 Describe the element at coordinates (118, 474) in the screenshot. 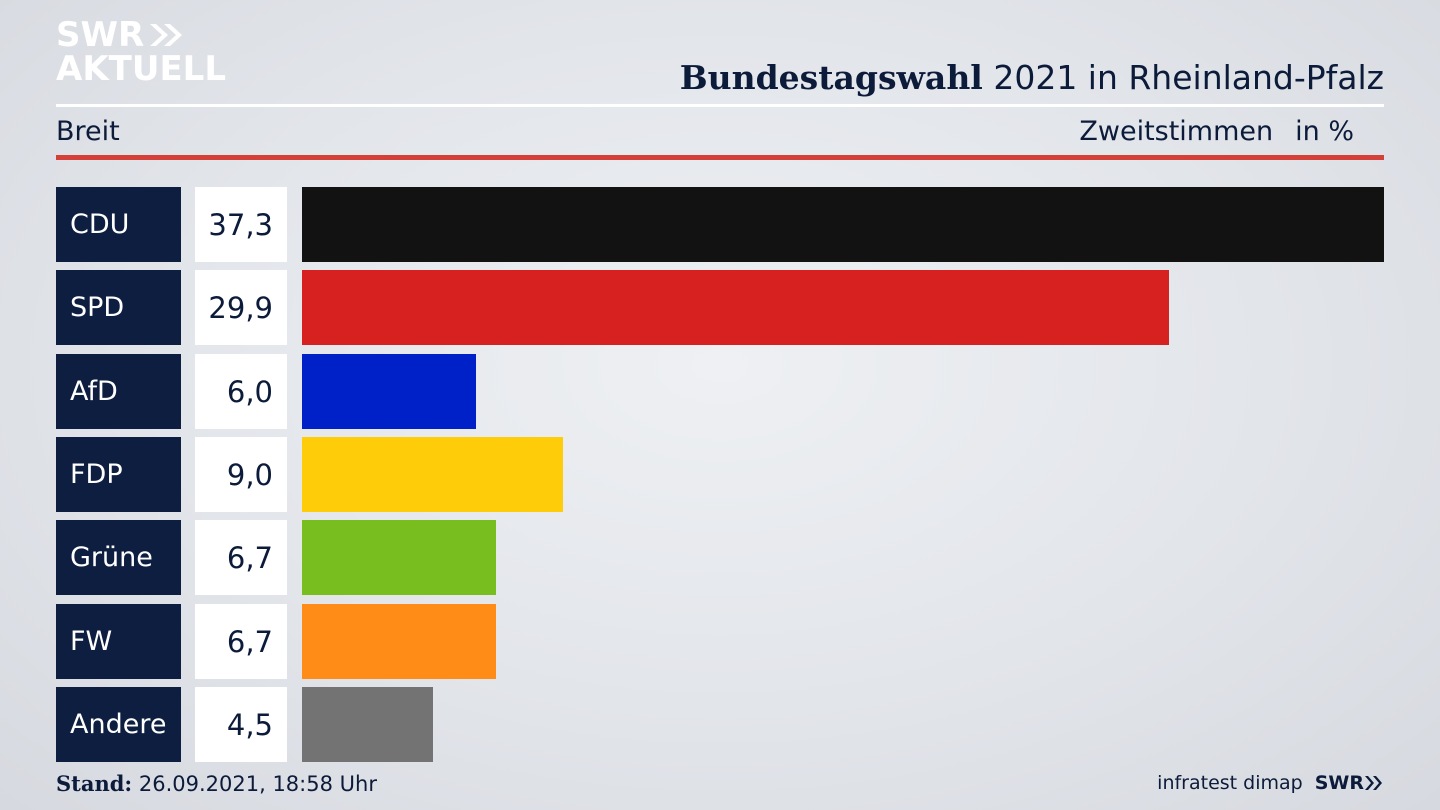

I see `party-label: FDP` at that location.